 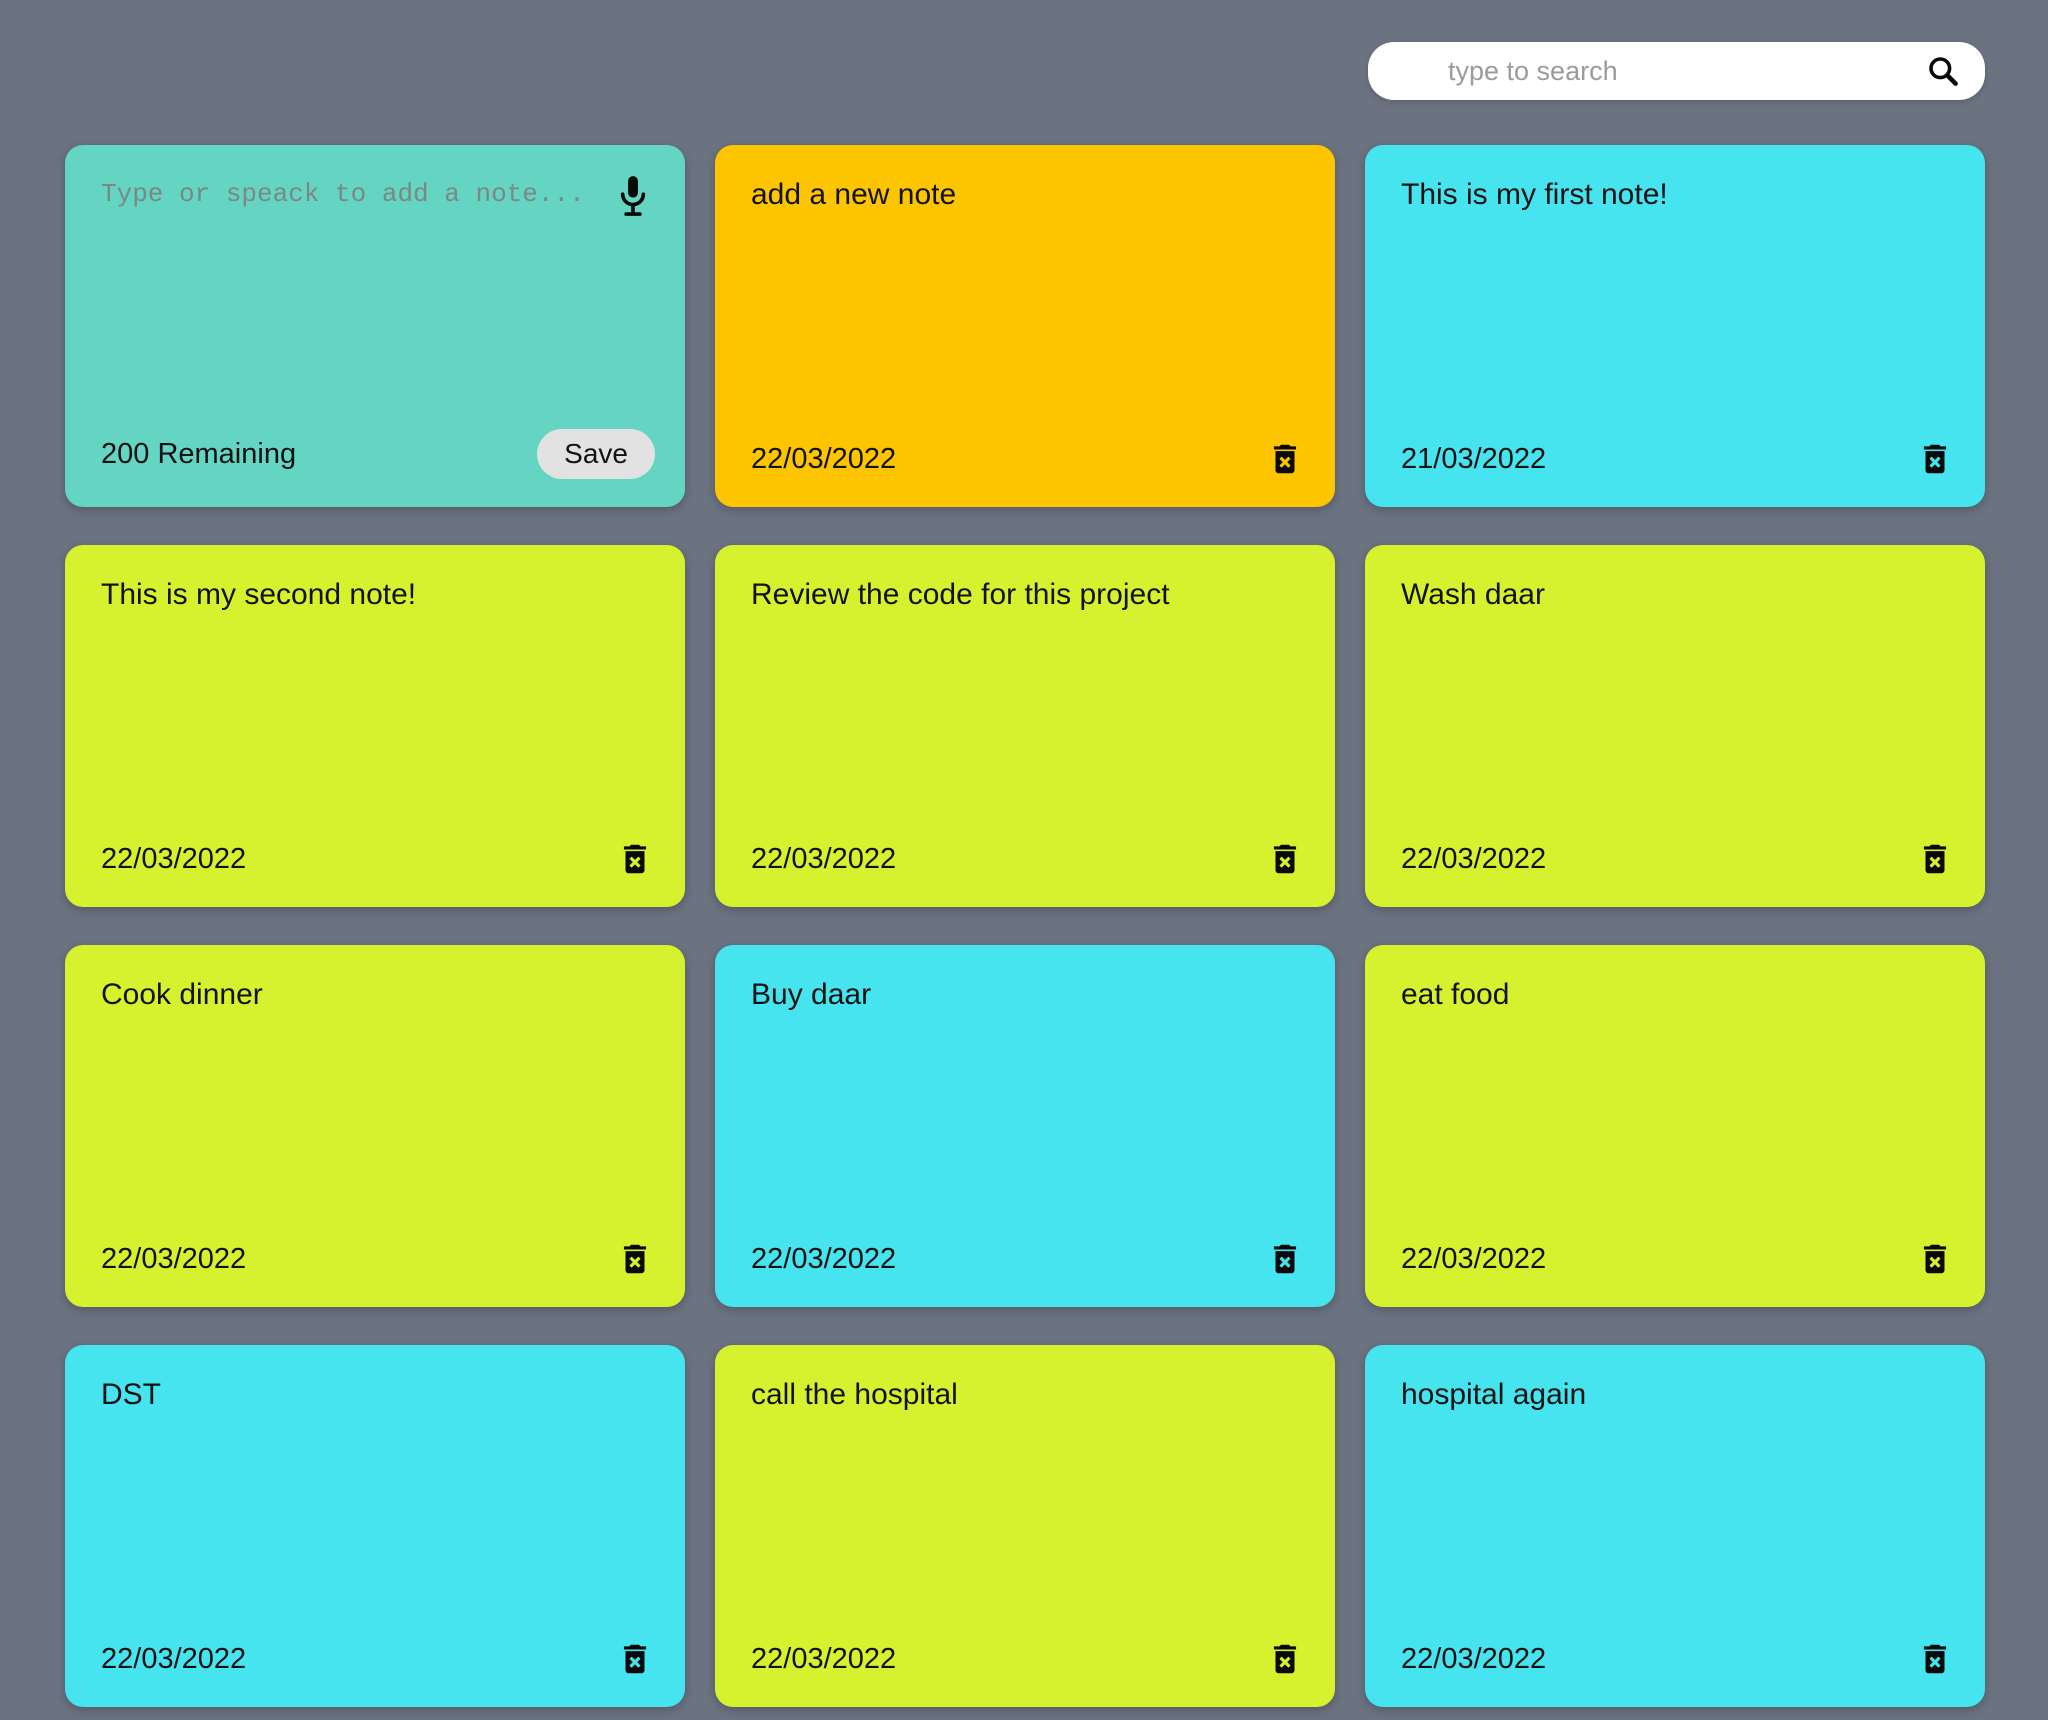 I want to click on note-card: This is my first note! 21/03/2022, so click(x=1675, y=326).